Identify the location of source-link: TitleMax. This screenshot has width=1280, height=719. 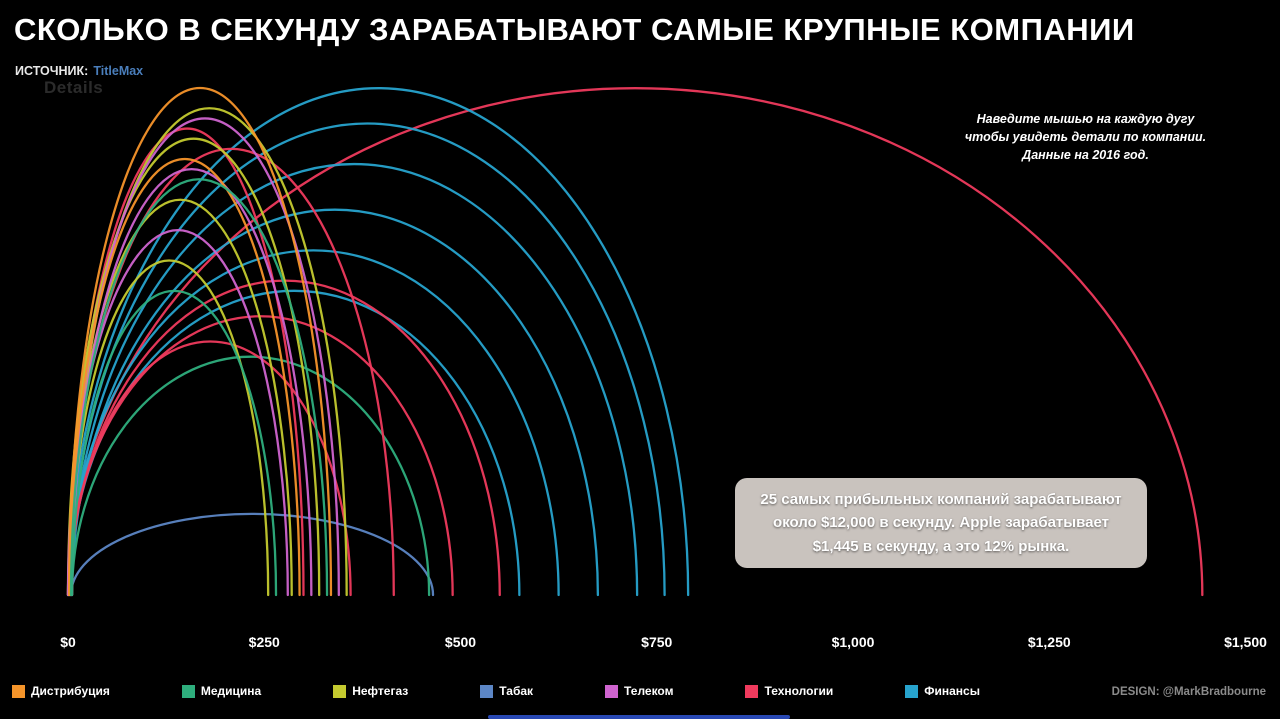
(118, 71).